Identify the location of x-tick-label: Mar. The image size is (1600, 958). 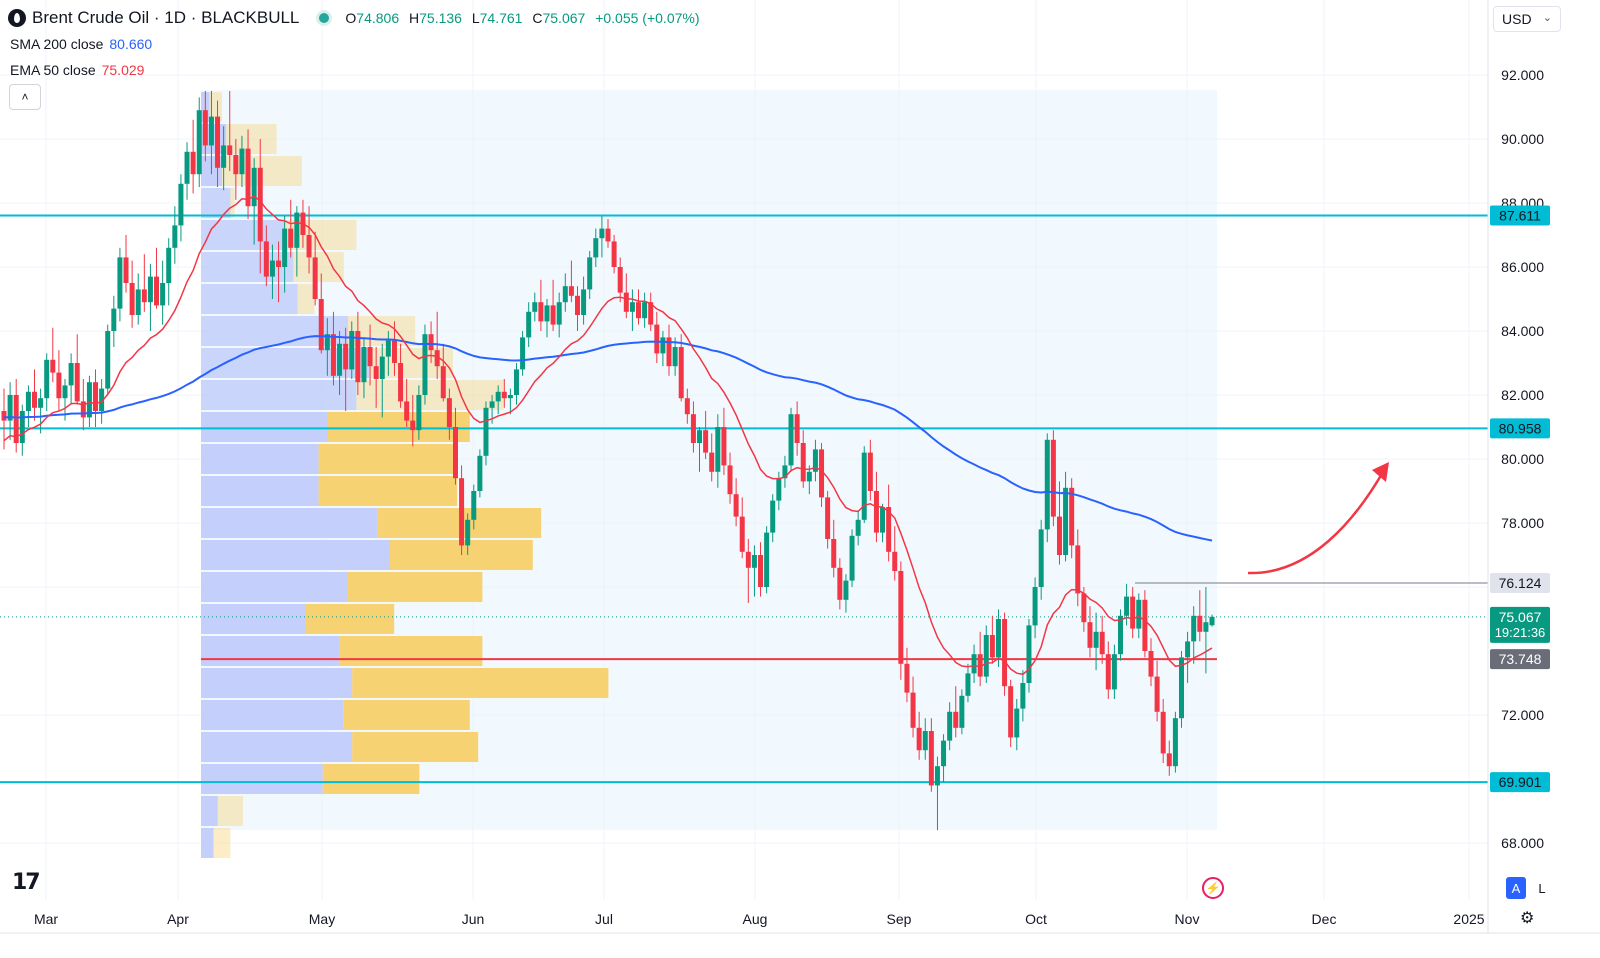
(46, 919).